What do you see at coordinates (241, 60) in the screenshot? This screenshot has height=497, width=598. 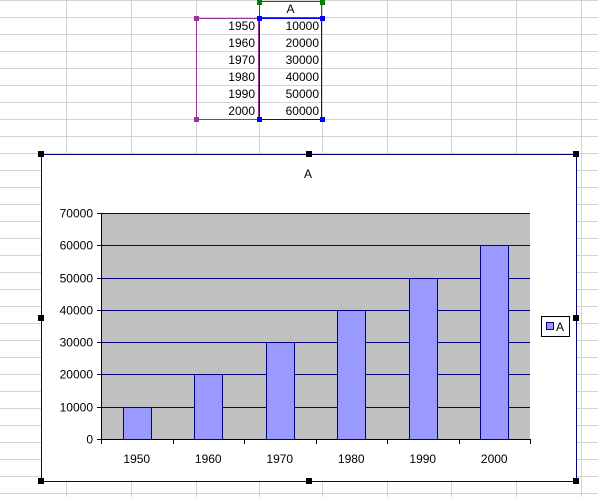 I see `year-cell: 1970` at bounding box center [241, 60].